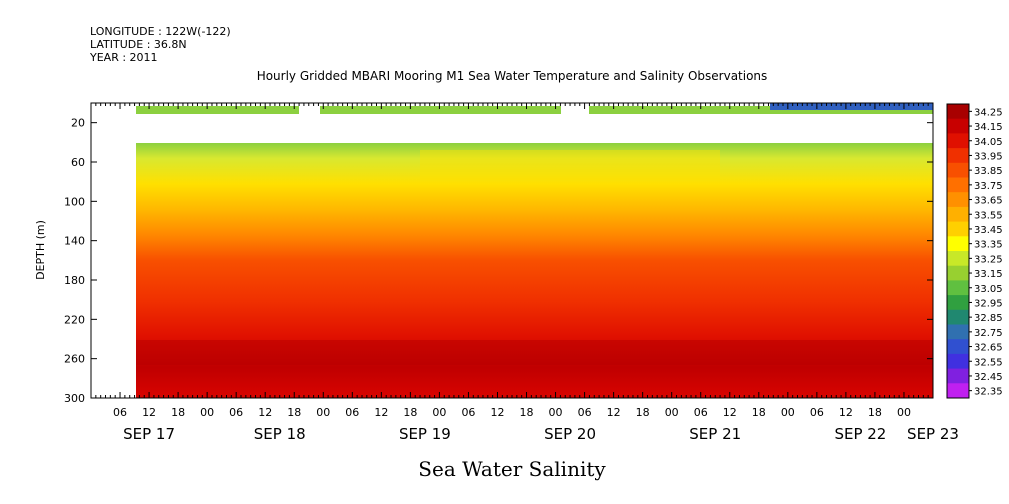  What do you see at coordinates (124, 57) in the screenshot?
I see `year-label: YEAR : 2011` at bounding box center [124, 57].